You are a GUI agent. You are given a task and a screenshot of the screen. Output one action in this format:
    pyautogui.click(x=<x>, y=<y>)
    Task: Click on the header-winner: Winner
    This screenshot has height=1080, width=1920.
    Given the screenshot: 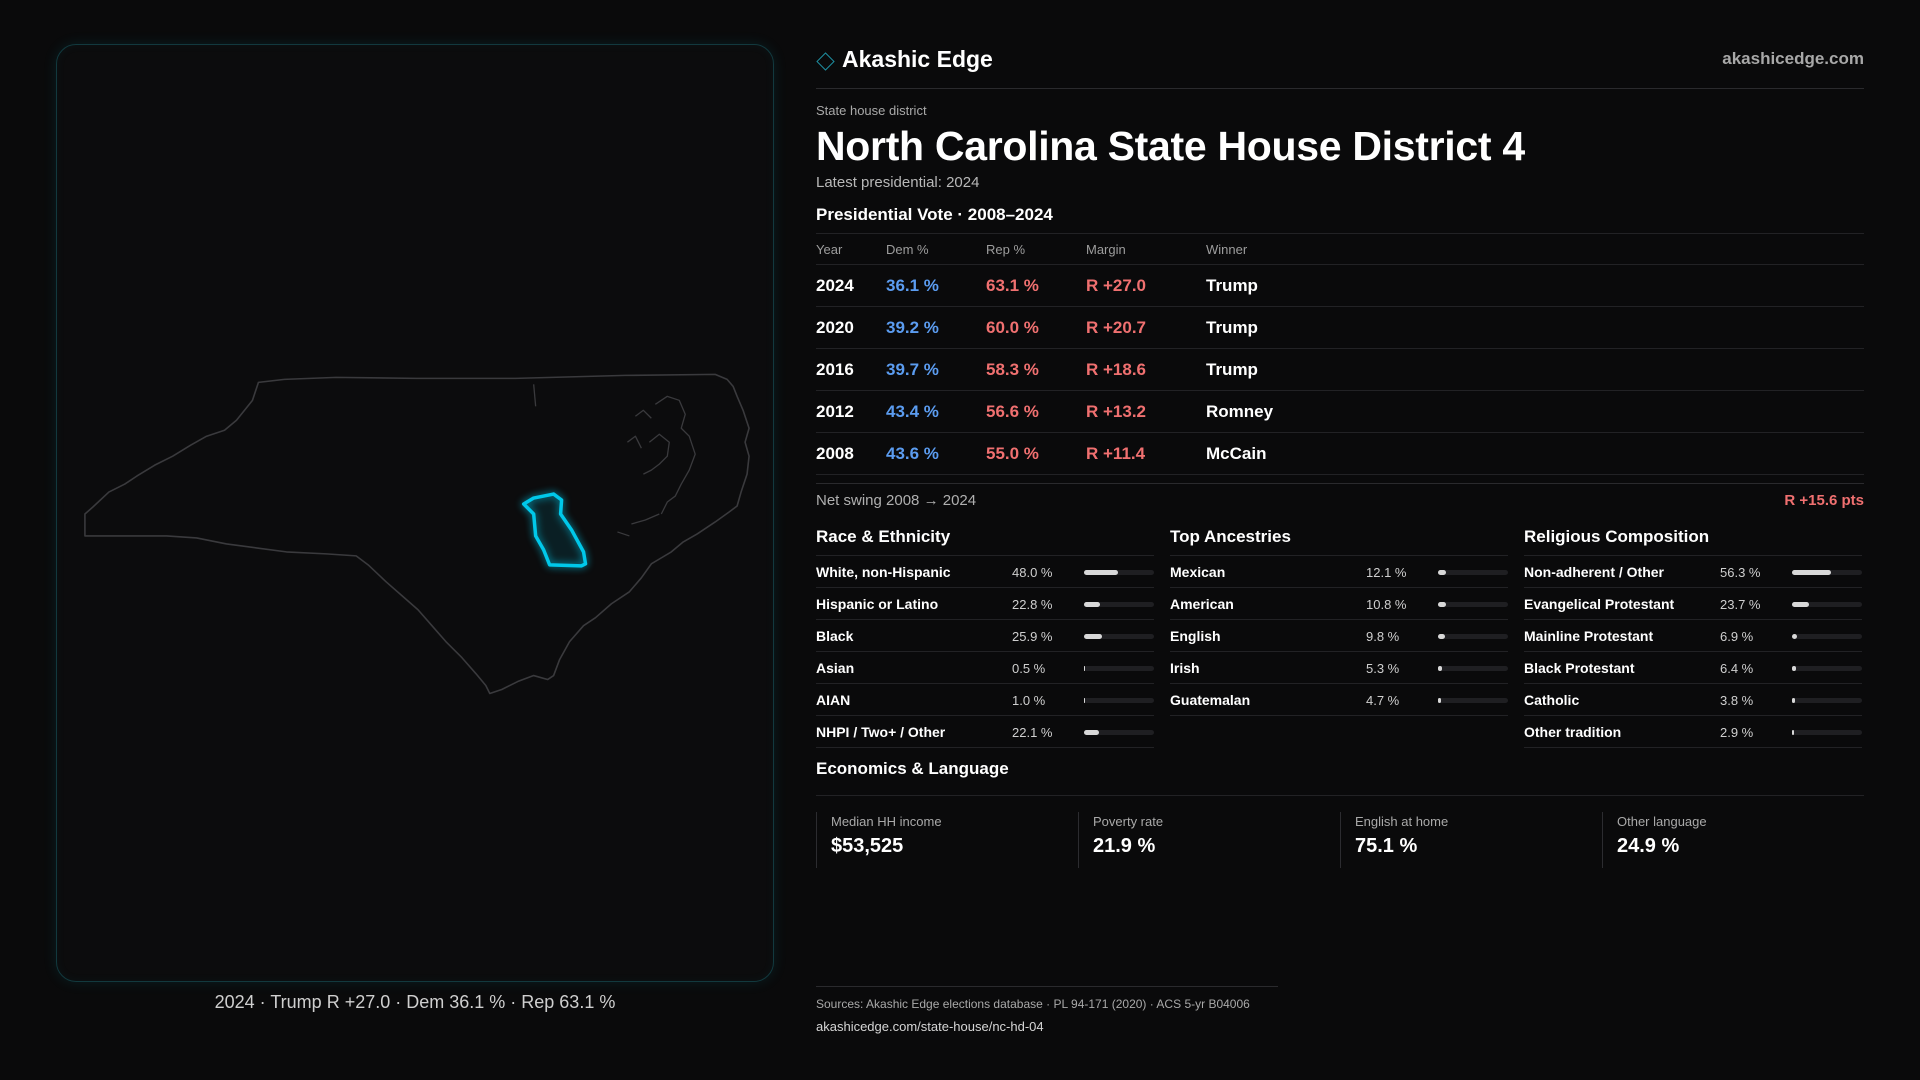 What is the action you would take?
    pyautogui.click(x=1227, y=249)
    